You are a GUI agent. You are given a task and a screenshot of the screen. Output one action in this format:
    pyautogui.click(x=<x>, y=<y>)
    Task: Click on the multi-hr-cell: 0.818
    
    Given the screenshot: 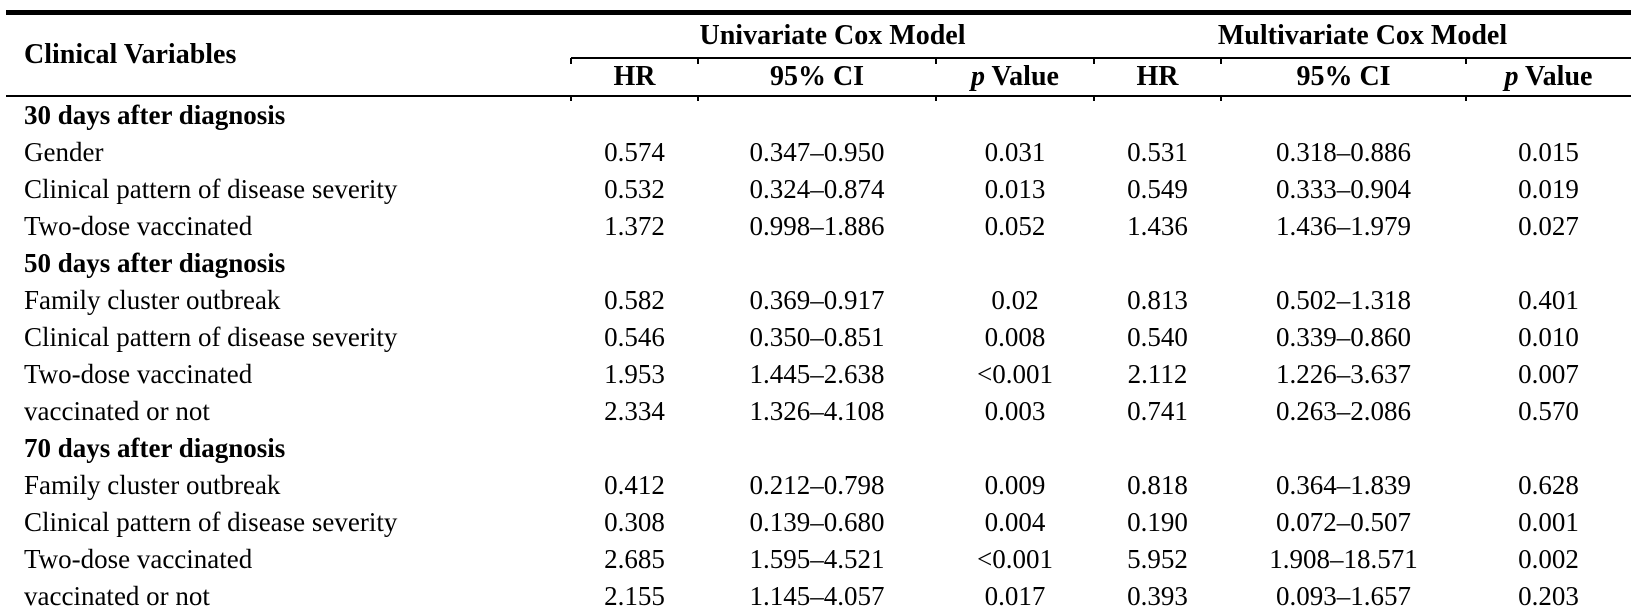 What is the action you would take?
    pyautogui.click(x=1157, y=485)
    